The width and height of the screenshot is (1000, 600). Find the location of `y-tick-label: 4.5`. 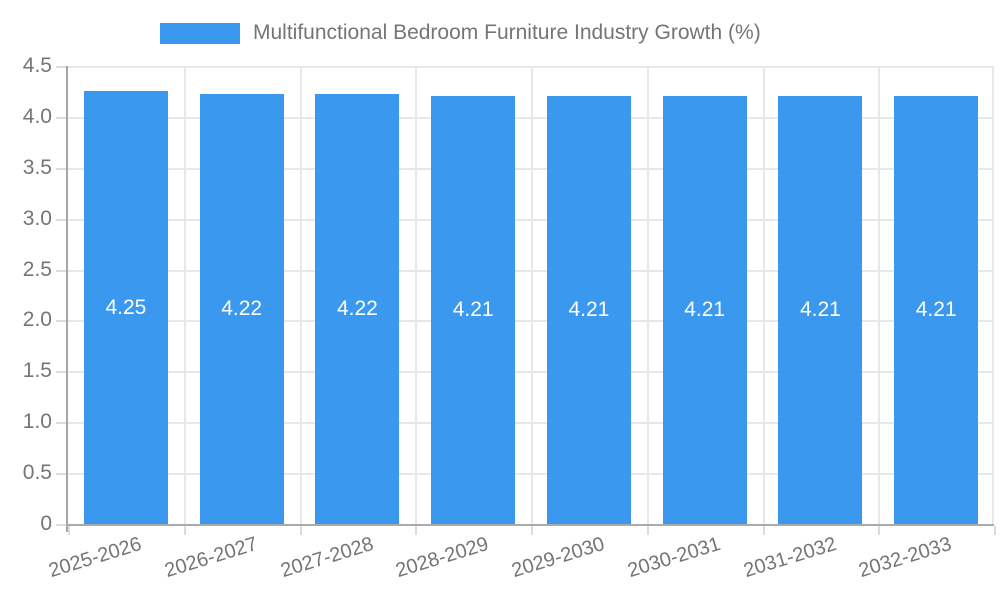

y-tick-label: 4.5 is located at coordinates (37, 65).